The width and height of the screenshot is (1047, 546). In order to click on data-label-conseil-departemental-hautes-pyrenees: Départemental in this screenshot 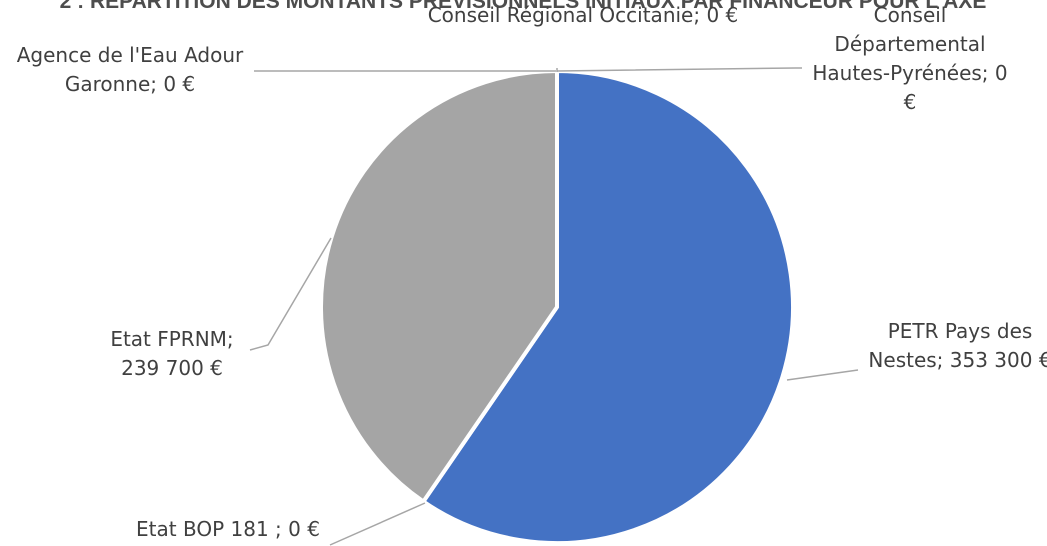, I will do `click(909, 44)`.